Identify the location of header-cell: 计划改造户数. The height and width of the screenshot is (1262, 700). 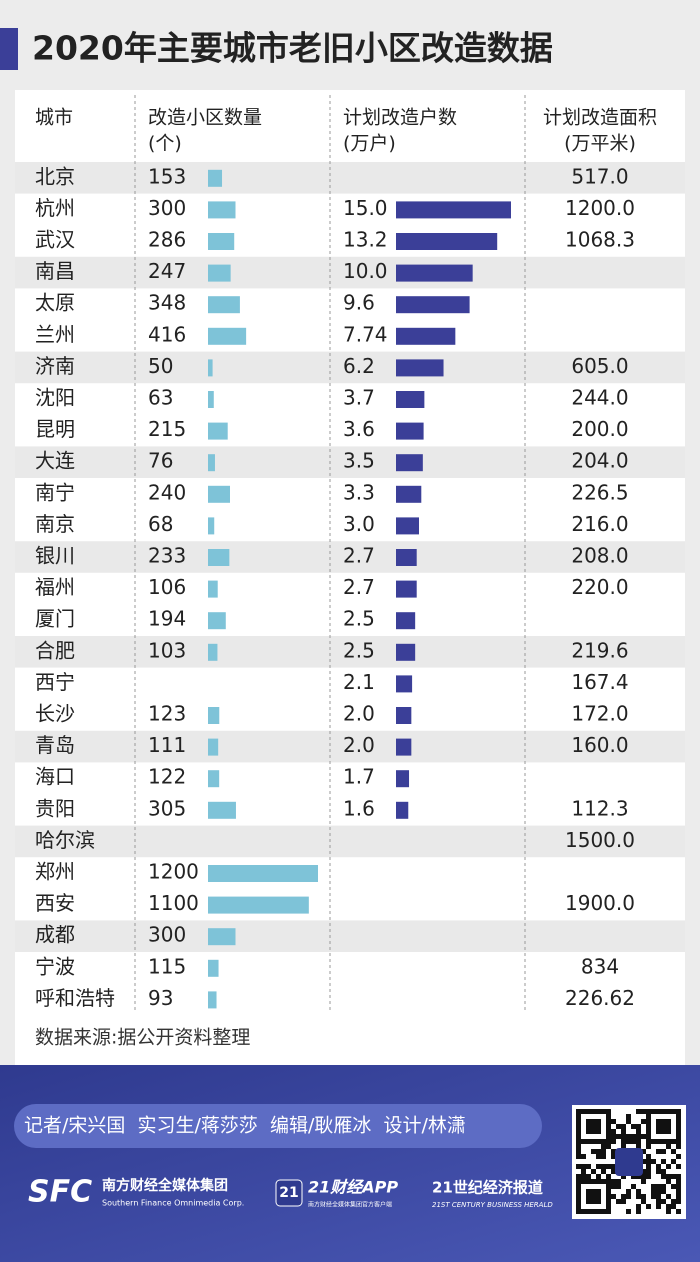
(400, 118).